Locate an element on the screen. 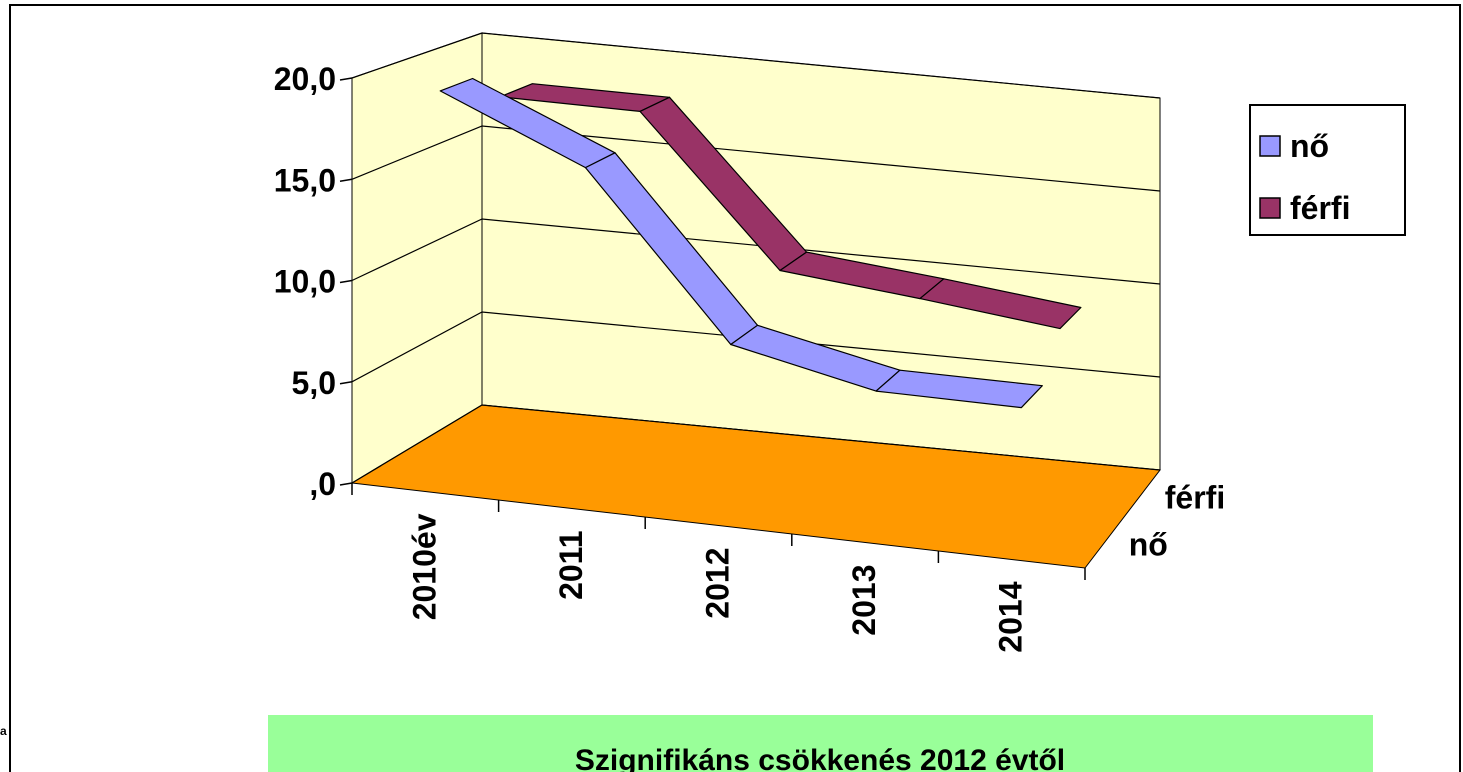 The height and width of the screenshot is (772, 1463). side-text: a is located at coordinates (3, 731).